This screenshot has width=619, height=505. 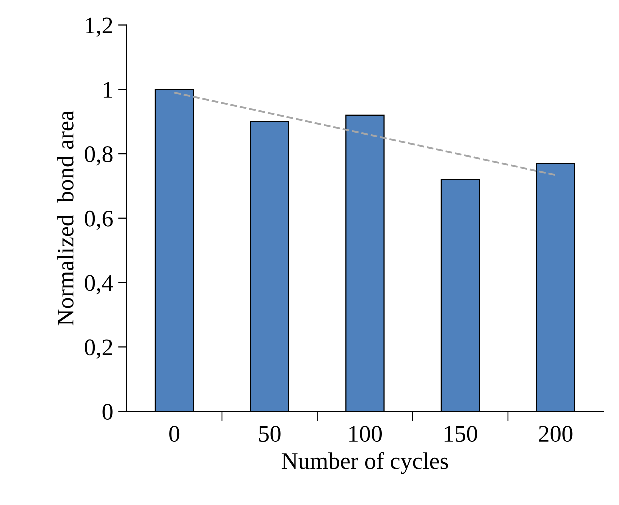 I want to click on x-tick-label: 100, so click(x=366, y=434).